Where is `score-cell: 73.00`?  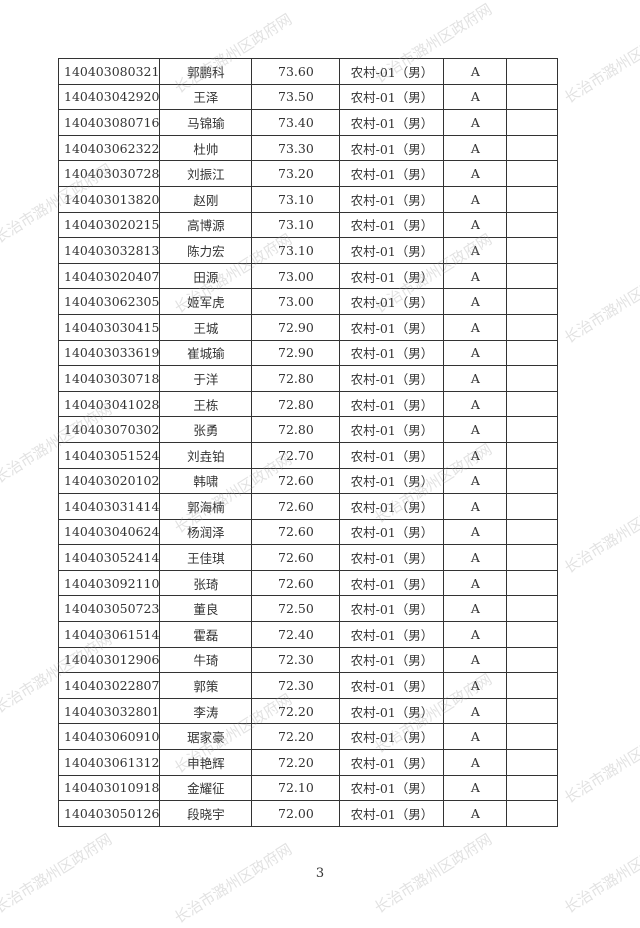
score-cell: 73.00 is located at coordinates (296, 301).